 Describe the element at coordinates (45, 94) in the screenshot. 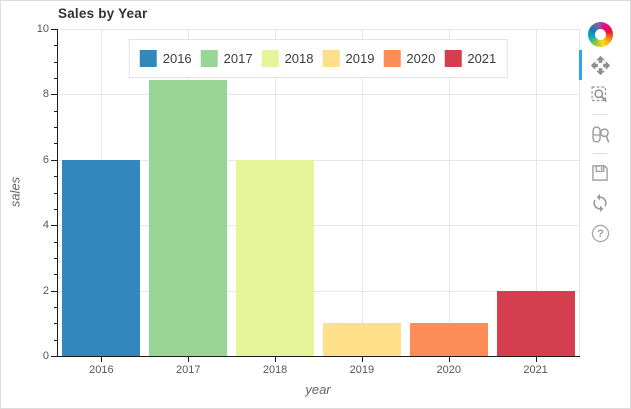

I see `y-tick-label: 8` at that location.